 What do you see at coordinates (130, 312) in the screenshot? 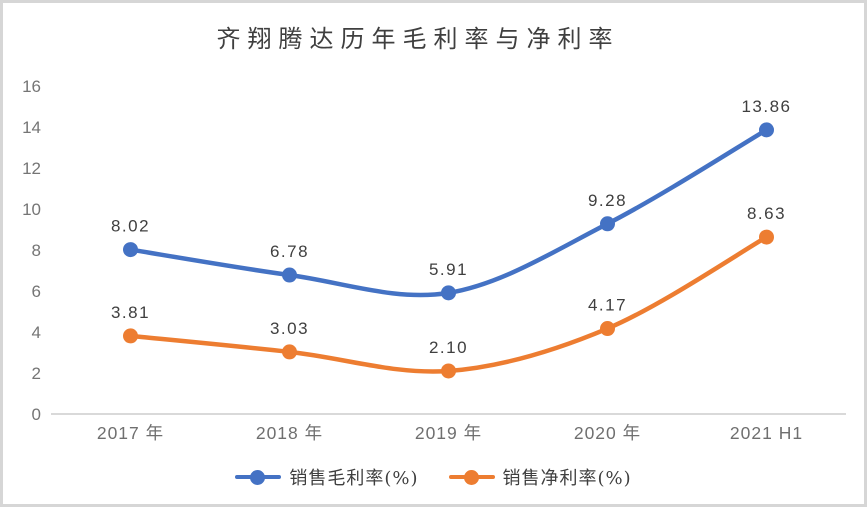
I see `data-label-net-margin: 3.81` at bounding box center [130, 312].